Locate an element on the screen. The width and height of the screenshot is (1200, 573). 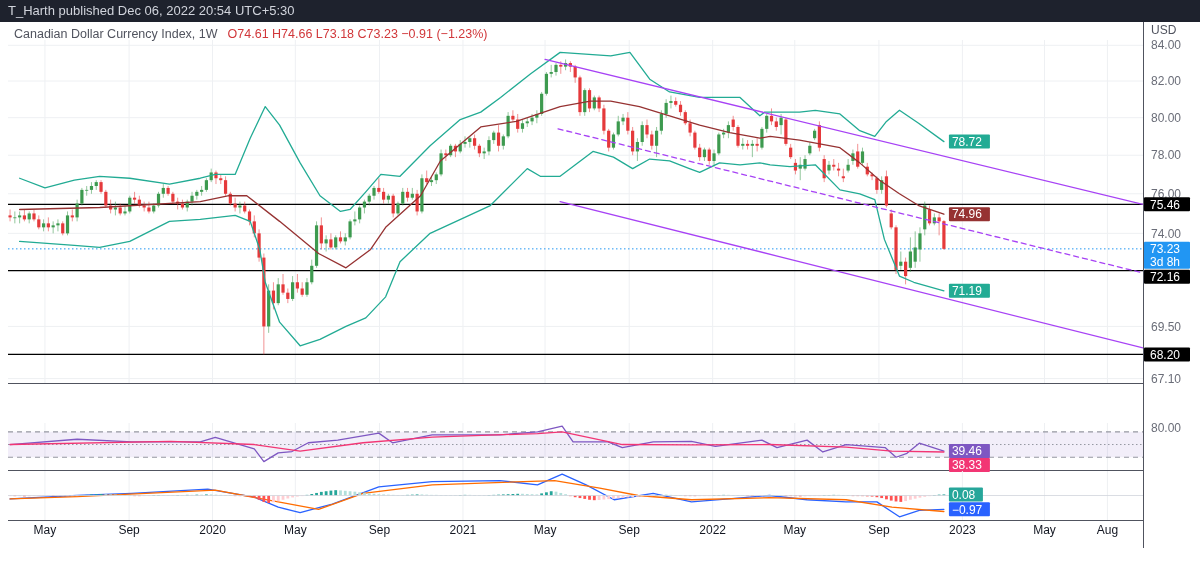
data-label: 78.72 is located at coordinates (967, 141).